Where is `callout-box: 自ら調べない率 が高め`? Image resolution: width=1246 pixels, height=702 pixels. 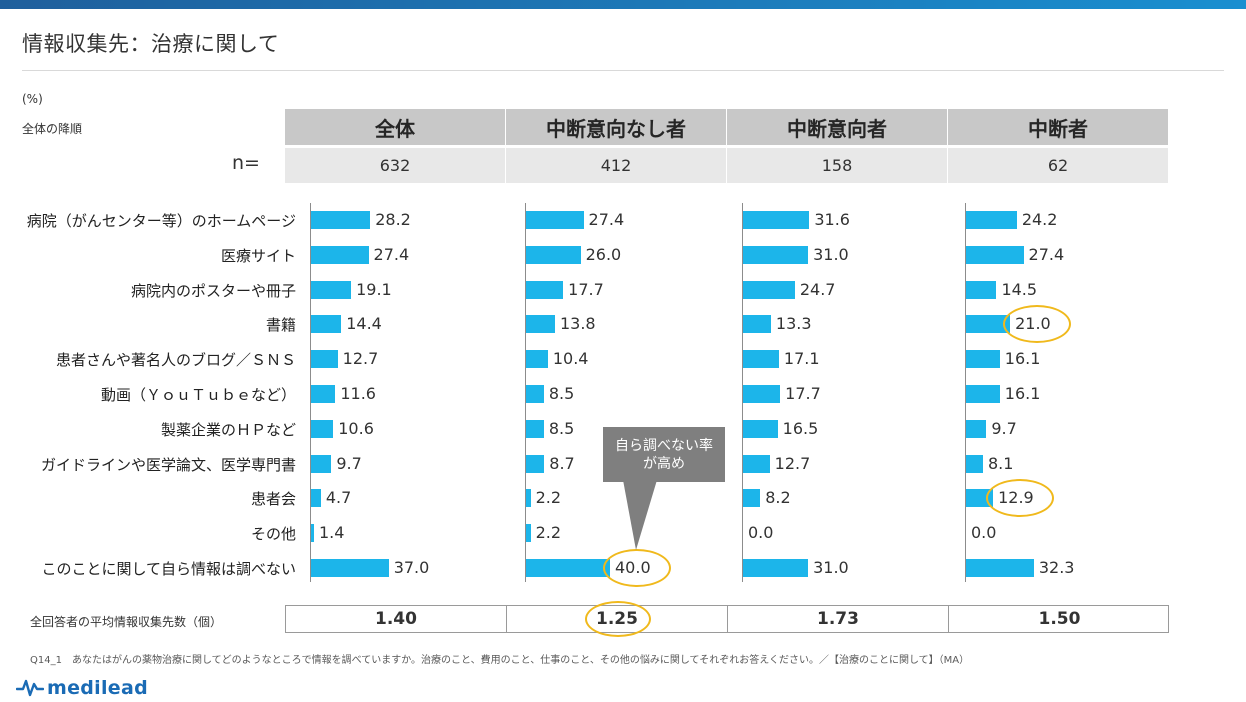 callout-box: 自ら調べない率 が高め is located at coordinates (664, 454).